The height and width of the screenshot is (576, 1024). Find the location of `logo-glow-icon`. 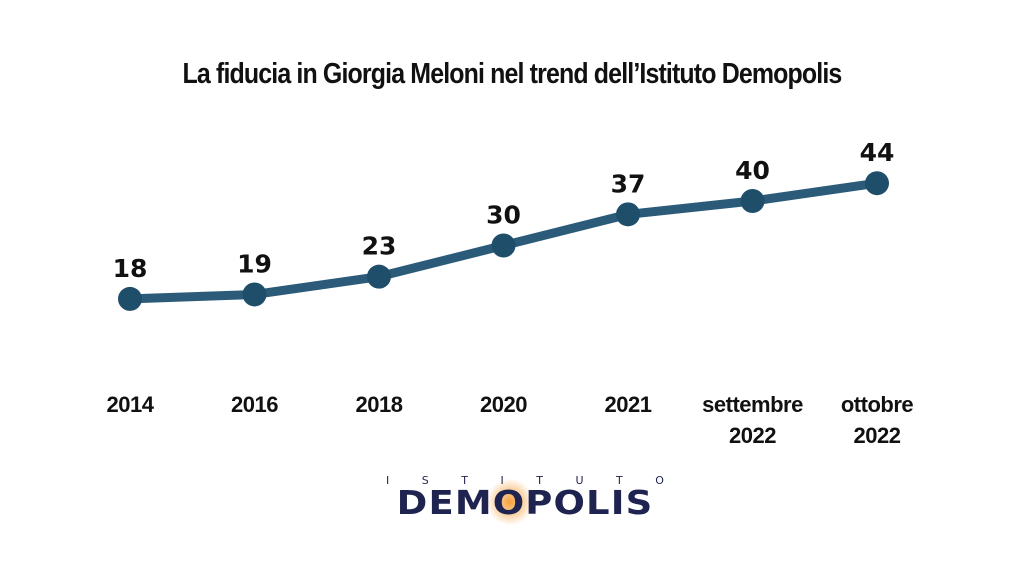

logo-glow-icon is located at coordinates (510, 502).